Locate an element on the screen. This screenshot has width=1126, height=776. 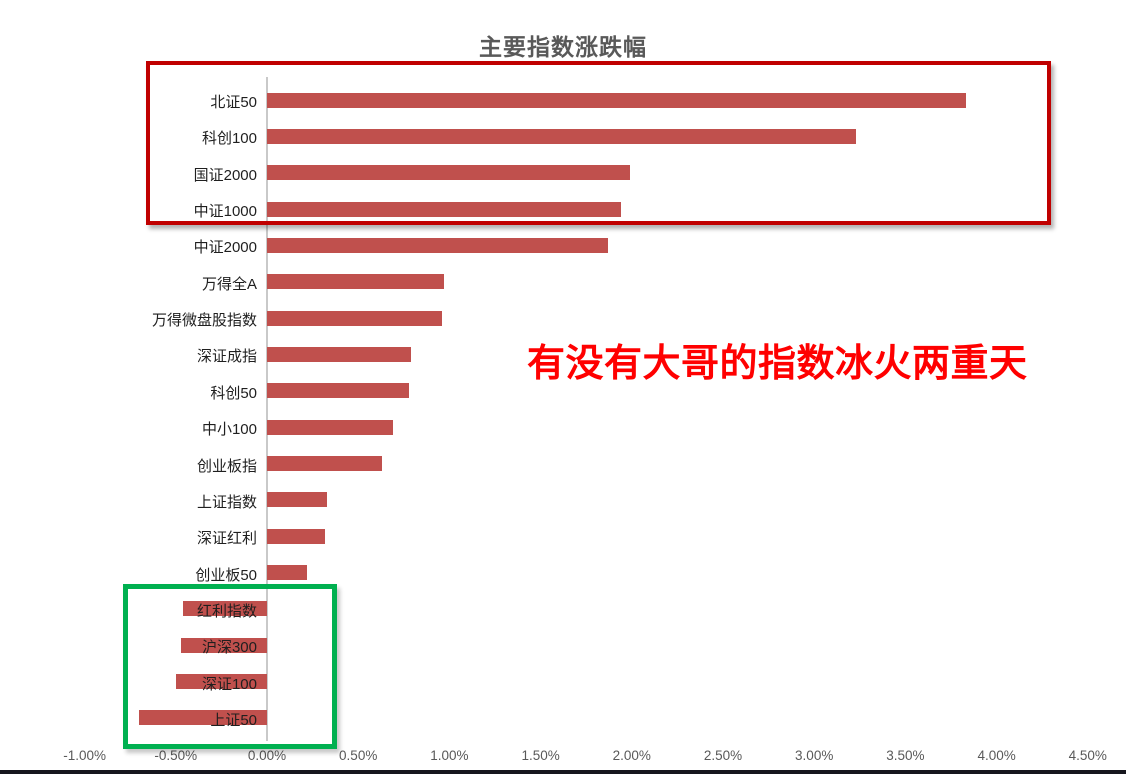
category-label: 深证成指 is located at coordinates (226, 357).